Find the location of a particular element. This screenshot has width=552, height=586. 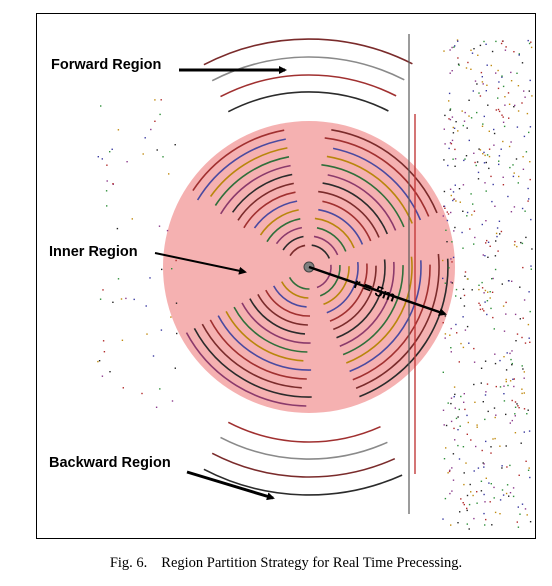

outer-scan-arc is located at coordinates (304, 448).